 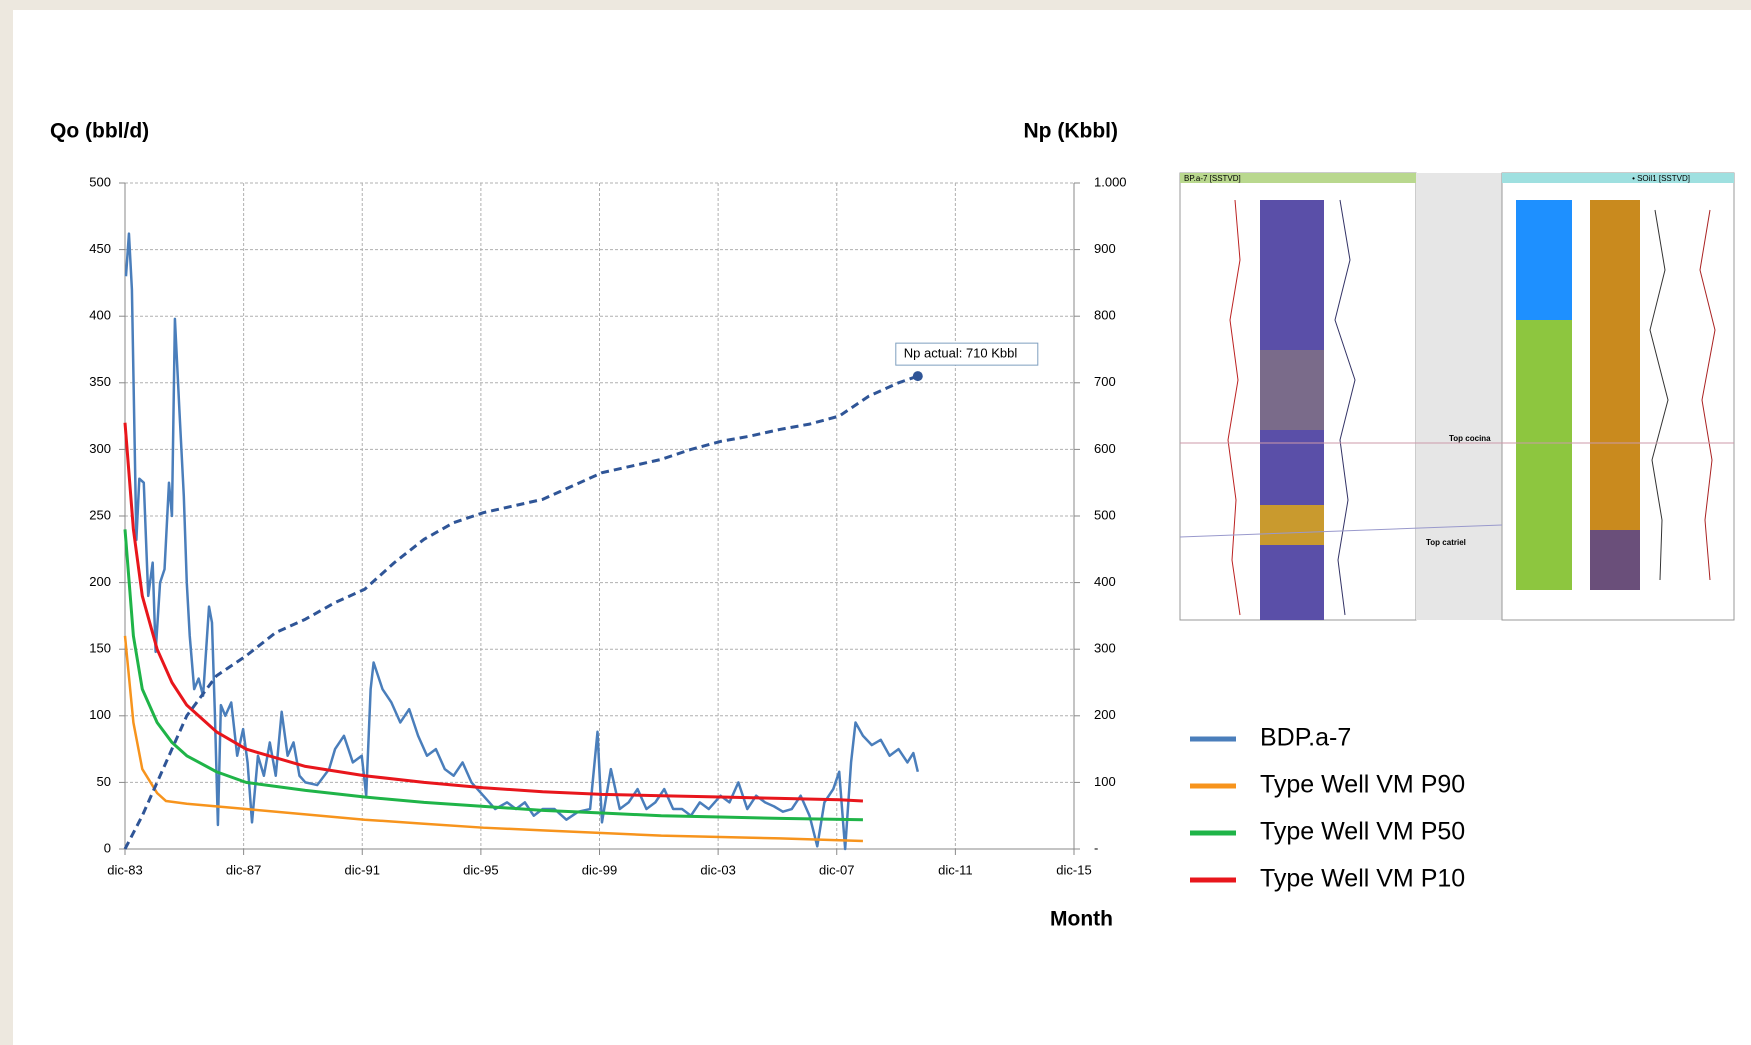 I want to click on marker-label: Top catriel, so click(x=1446, y=542).